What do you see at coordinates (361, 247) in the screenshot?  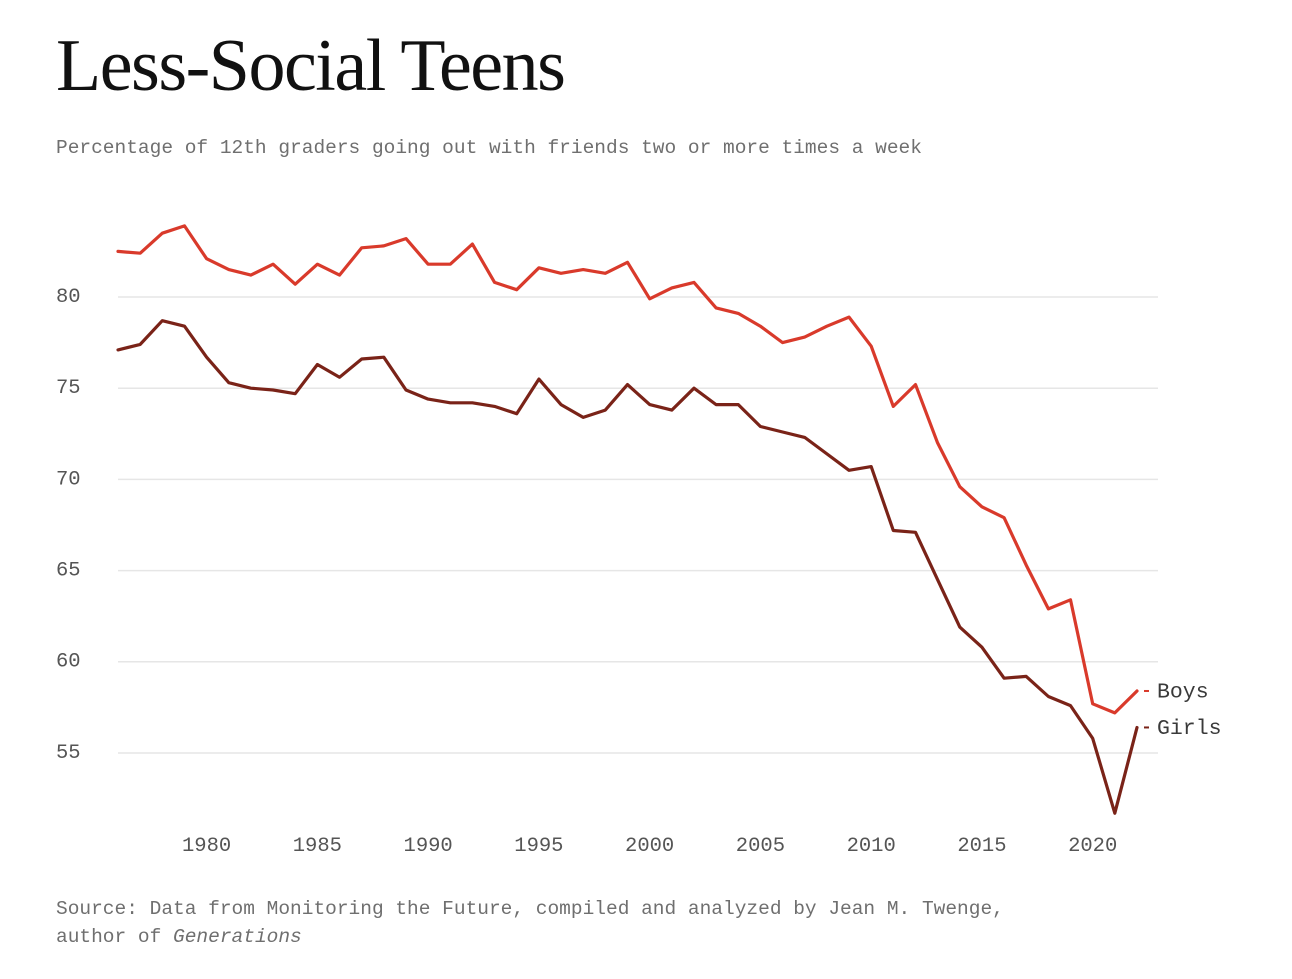 I see `data-point-boys-1987` at bounding box center [361, 247].